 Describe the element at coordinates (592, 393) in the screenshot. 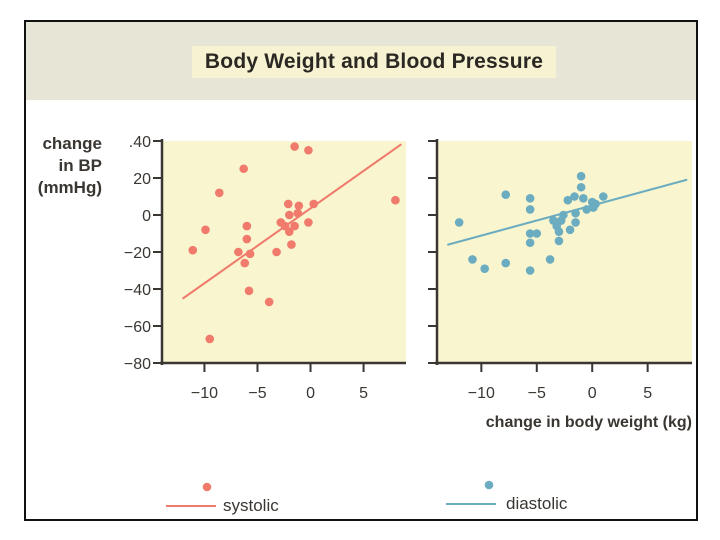

I see `diastolic-x-tick-label: 0` at that location.